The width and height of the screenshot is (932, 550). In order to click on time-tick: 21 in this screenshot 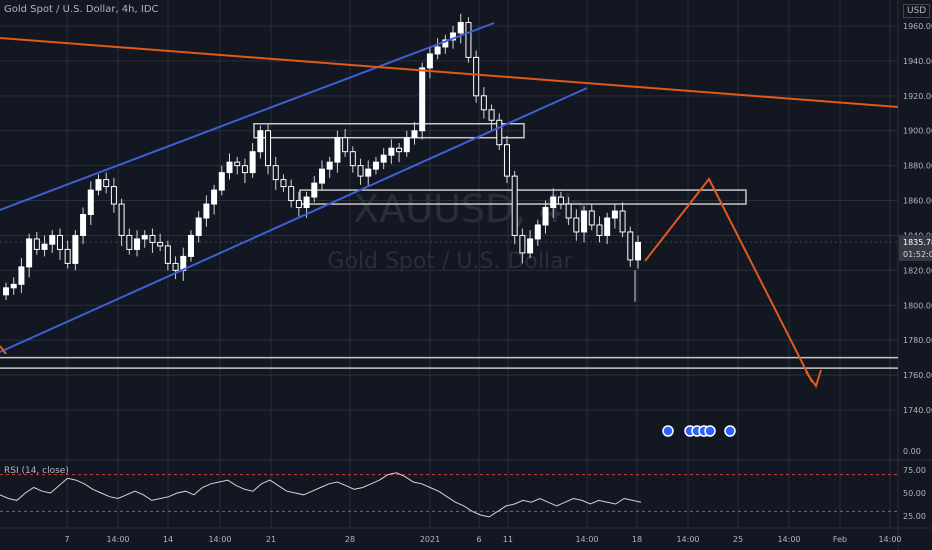, I will do `click(271, 539)`.